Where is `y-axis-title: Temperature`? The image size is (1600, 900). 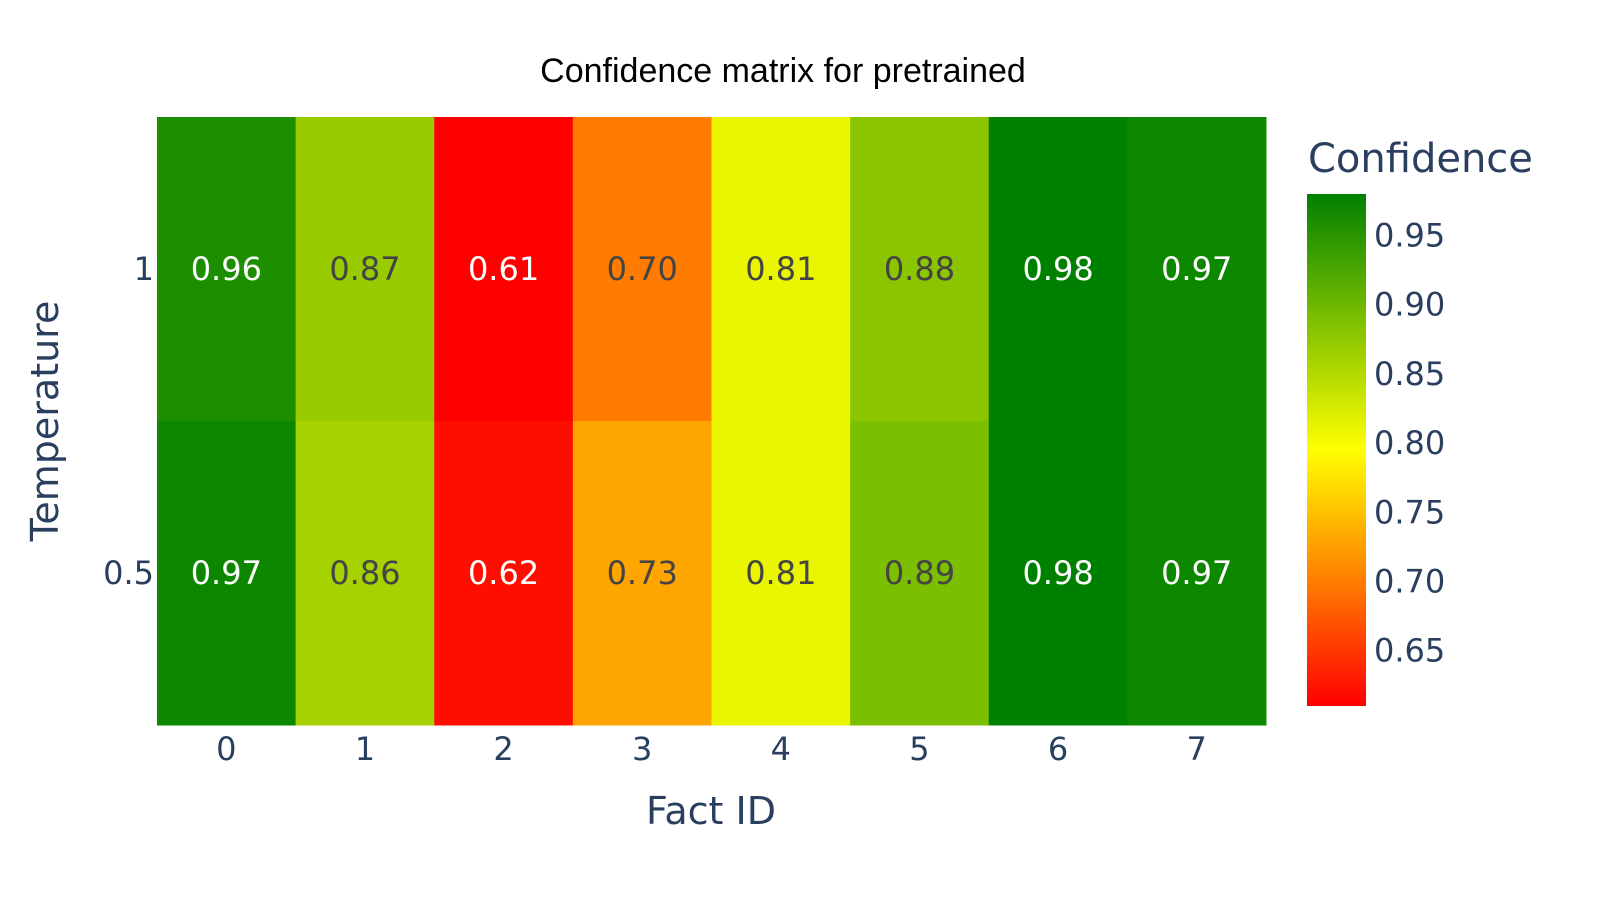 y-axis-title: Temperature is located at coordinates (45, 422).